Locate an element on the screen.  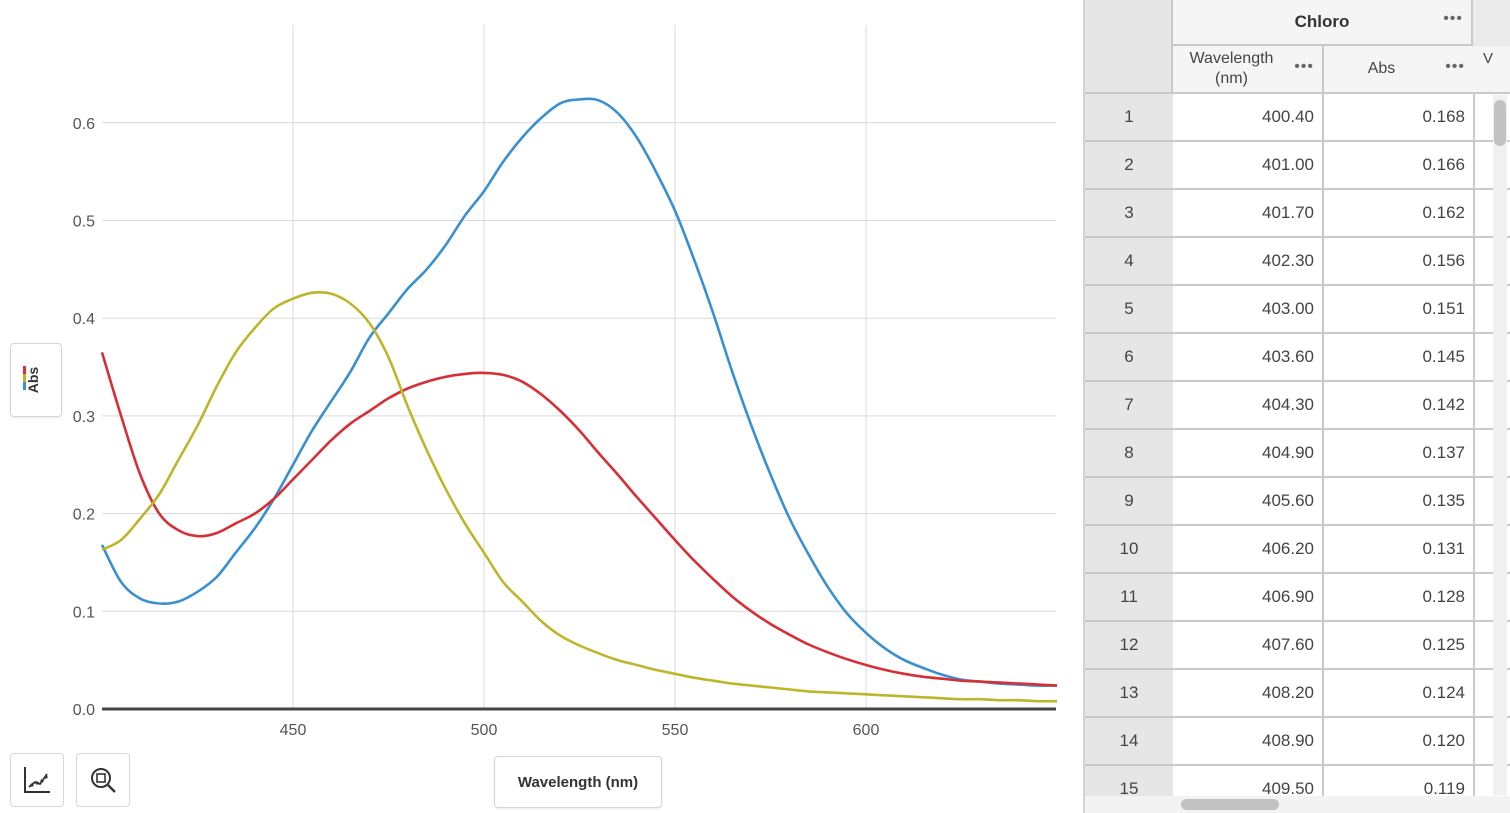
cell-wavelength: 407.60 is located at coordinates (1248, 646).